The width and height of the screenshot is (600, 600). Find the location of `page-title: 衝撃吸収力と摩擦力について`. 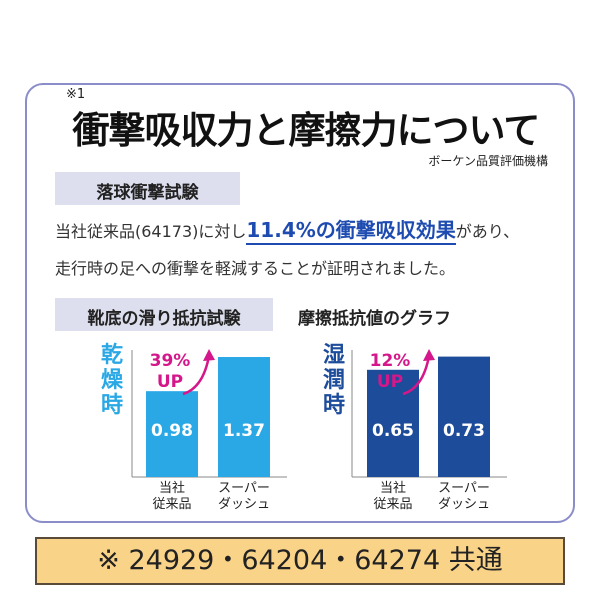

page-title: 衝撃吸収力と摩擦力について is located at coordinates (306, 130).